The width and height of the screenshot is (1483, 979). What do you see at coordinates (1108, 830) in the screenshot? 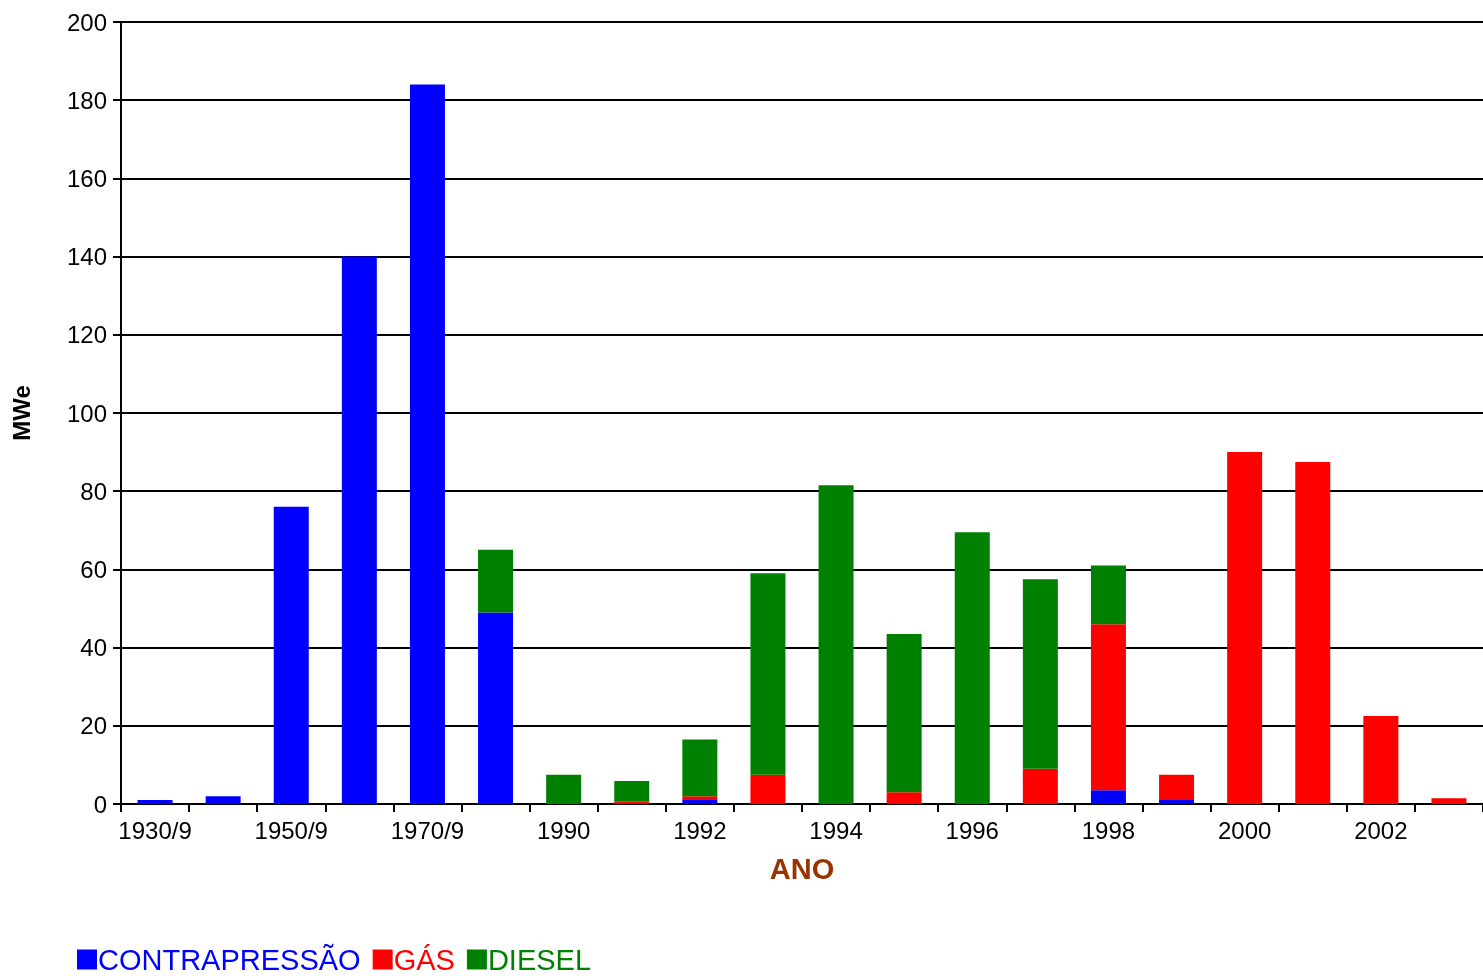
I see `x-tick-label: 1998` at bounding box center [1108, 830].